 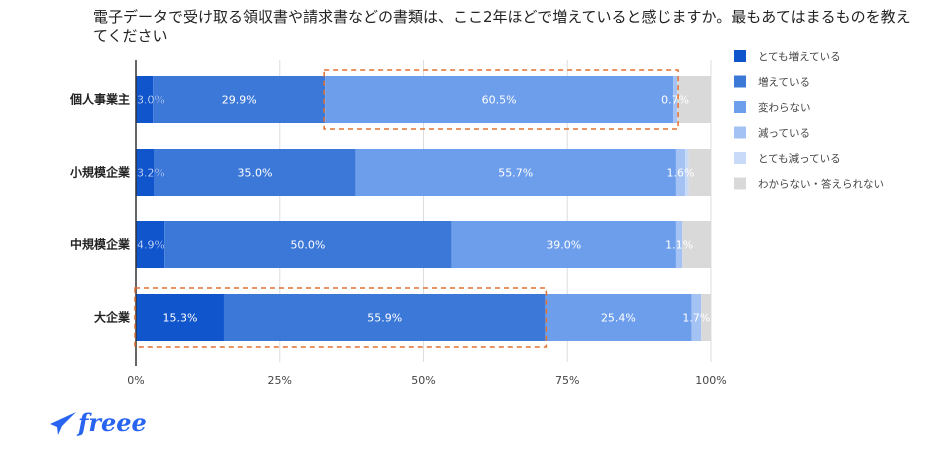 I want to click on category-label: 中規模企業, so click(x=100, y=244).